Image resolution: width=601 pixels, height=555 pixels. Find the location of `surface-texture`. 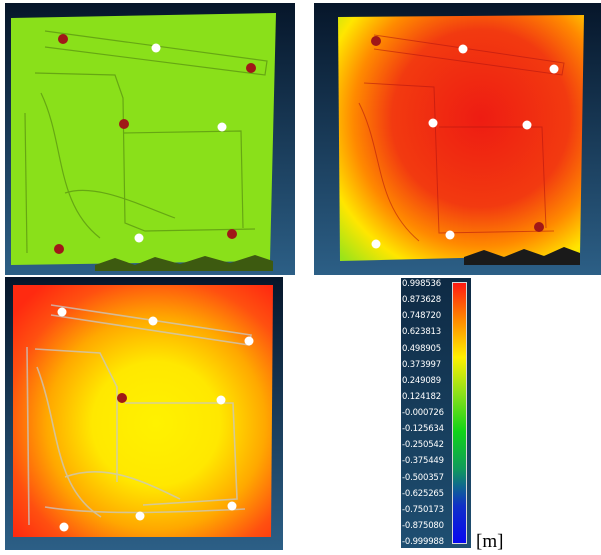

surface-texture is located at coordinates (461, 138).